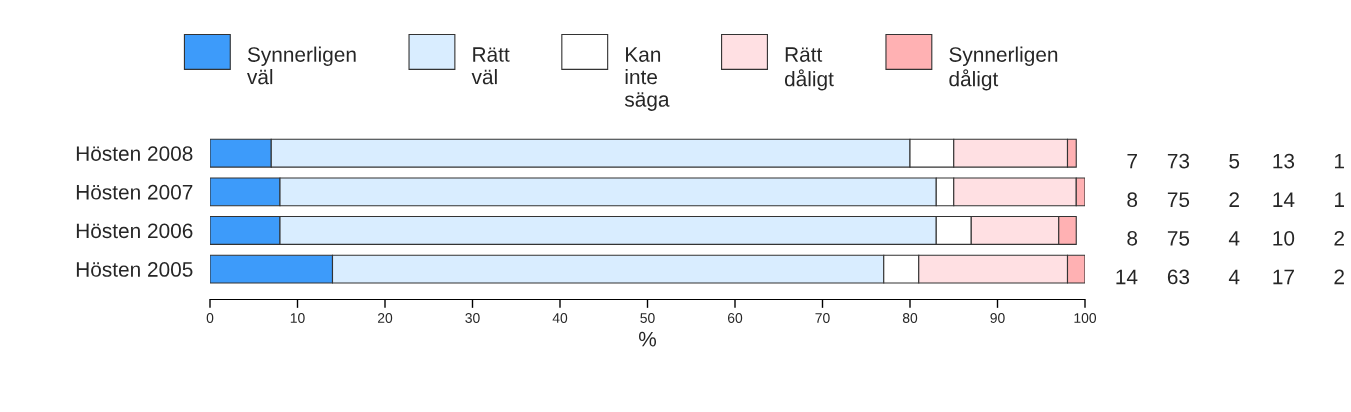 The height and width of the screenshot is (412, 1351). Describe the element at coordinates (1178, 277) in the screenshot. I see `data-label: 63` at that location.